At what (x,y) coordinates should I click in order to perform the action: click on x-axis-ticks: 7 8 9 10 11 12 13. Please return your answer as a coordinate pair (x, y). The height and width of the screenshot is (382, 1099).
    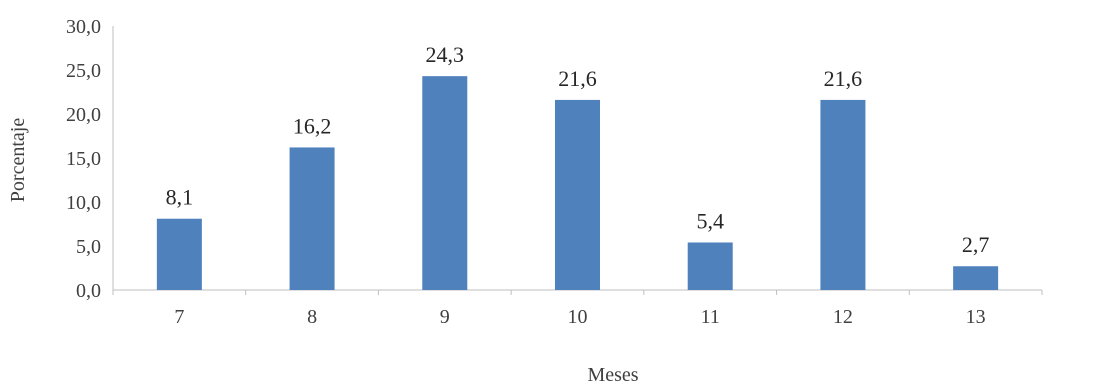
    Looking at the image, I should click on (579, 317).